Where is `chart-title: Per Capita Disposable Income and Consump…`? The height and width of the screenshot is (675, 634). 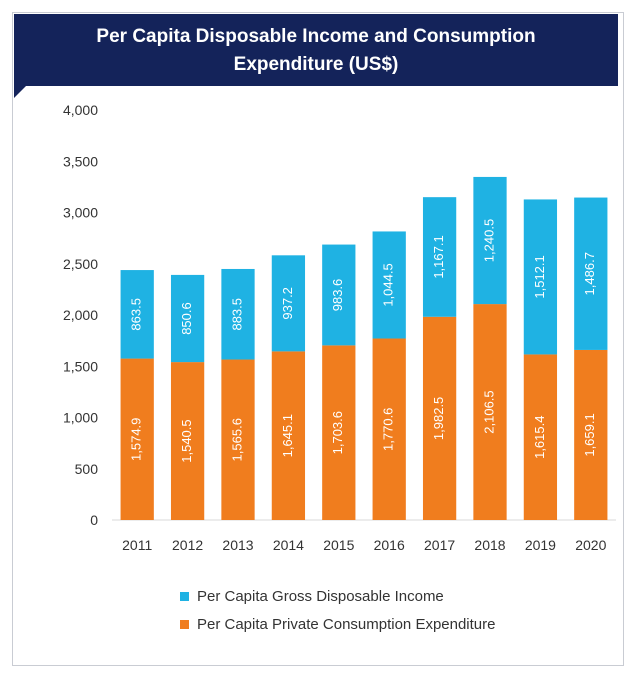
chart-title: Per Capita Disposable Income and Consump… is located at coordinates (316, 50).